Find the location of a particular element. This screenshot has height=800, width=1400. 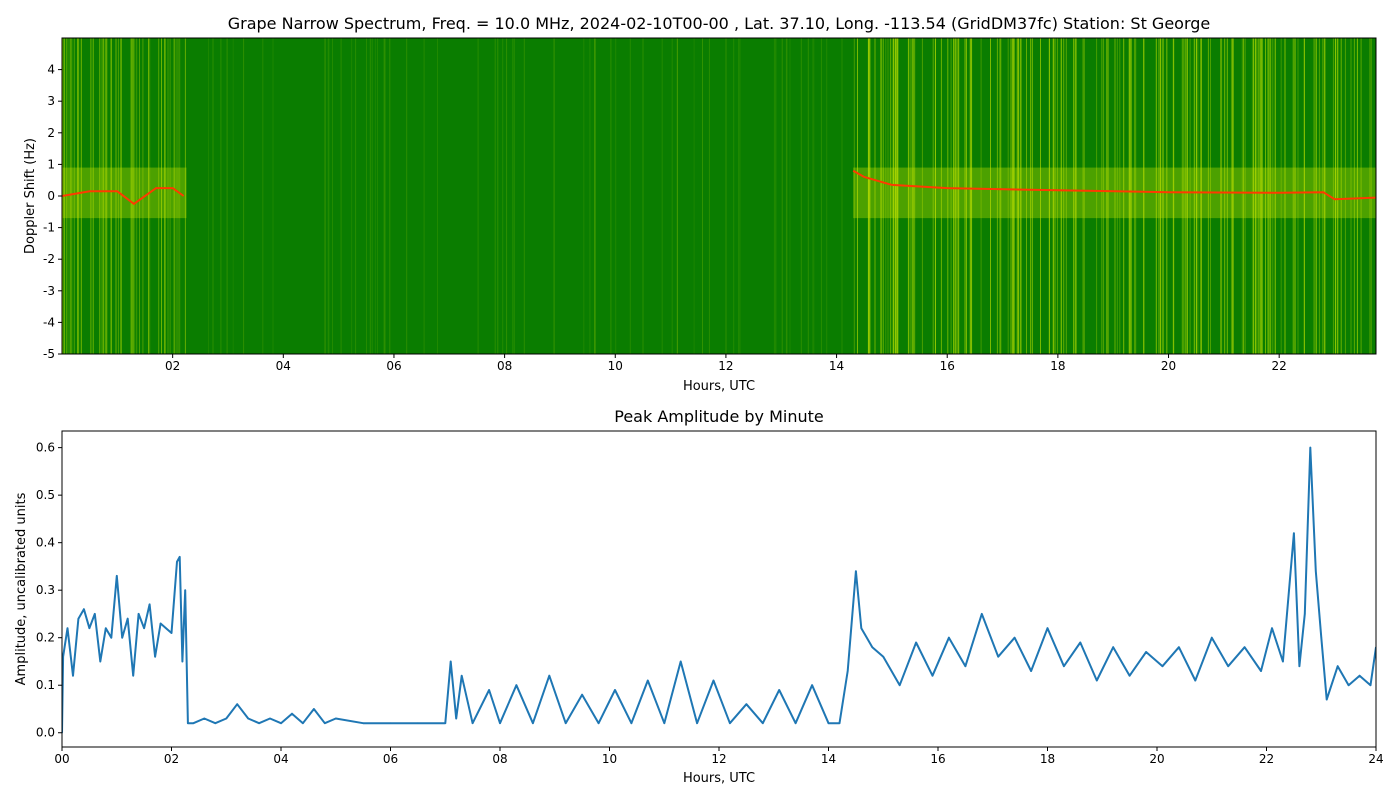

x-tick-label: 14 is located at coordinates (828, 759).